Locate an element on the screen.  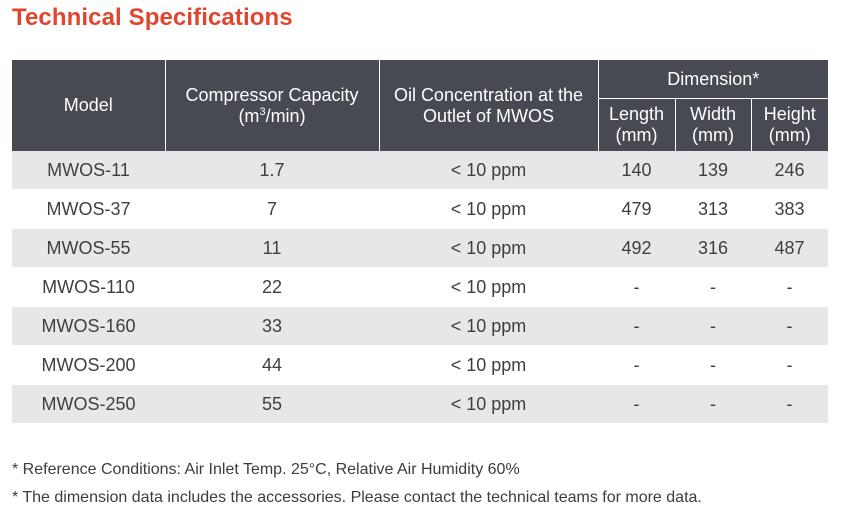
cell-capacity: 11 is located at coordinates (272, 248).